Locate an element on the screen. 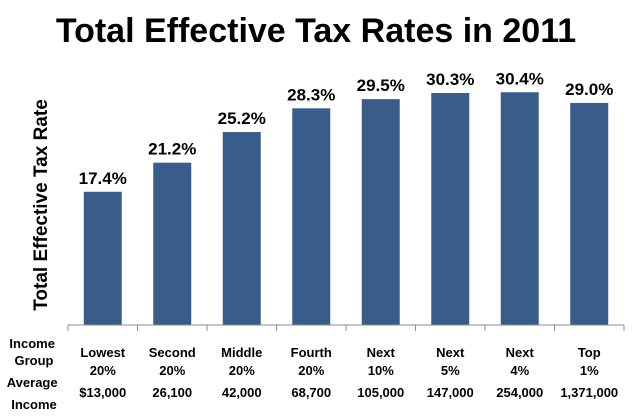 The height and width of the screenshot is (420, 632). category-label: Next 10% 105,000 is located at coordinates (380, 372).